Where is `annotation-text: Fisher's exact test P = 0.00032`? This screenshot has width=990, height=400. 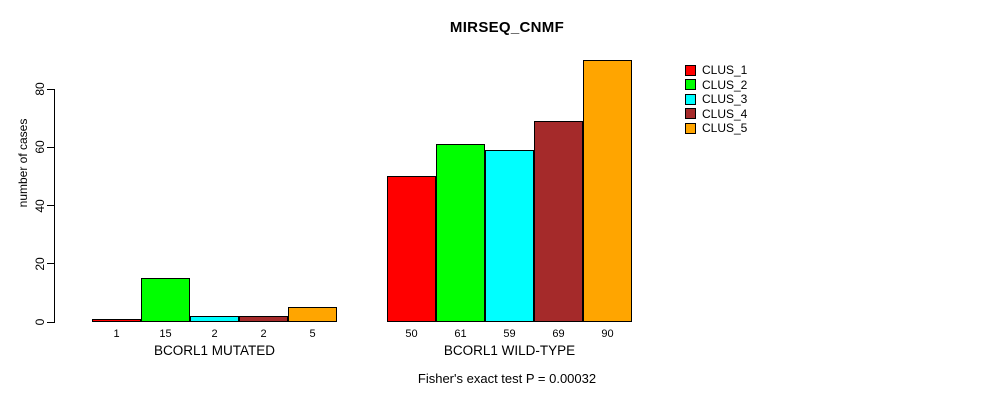 annotation-text: Fisher's exact test P = 0.00032 is located at coordinates (507, 378).